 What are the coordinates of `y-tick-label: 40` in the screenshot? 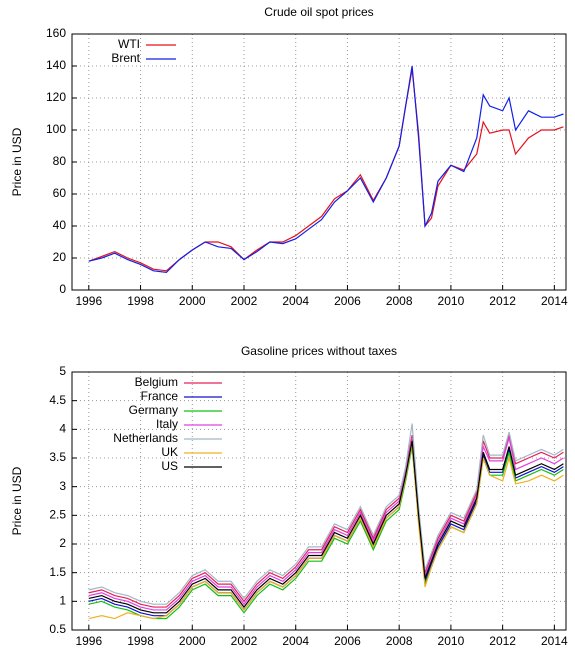 It's located at (60, 225).